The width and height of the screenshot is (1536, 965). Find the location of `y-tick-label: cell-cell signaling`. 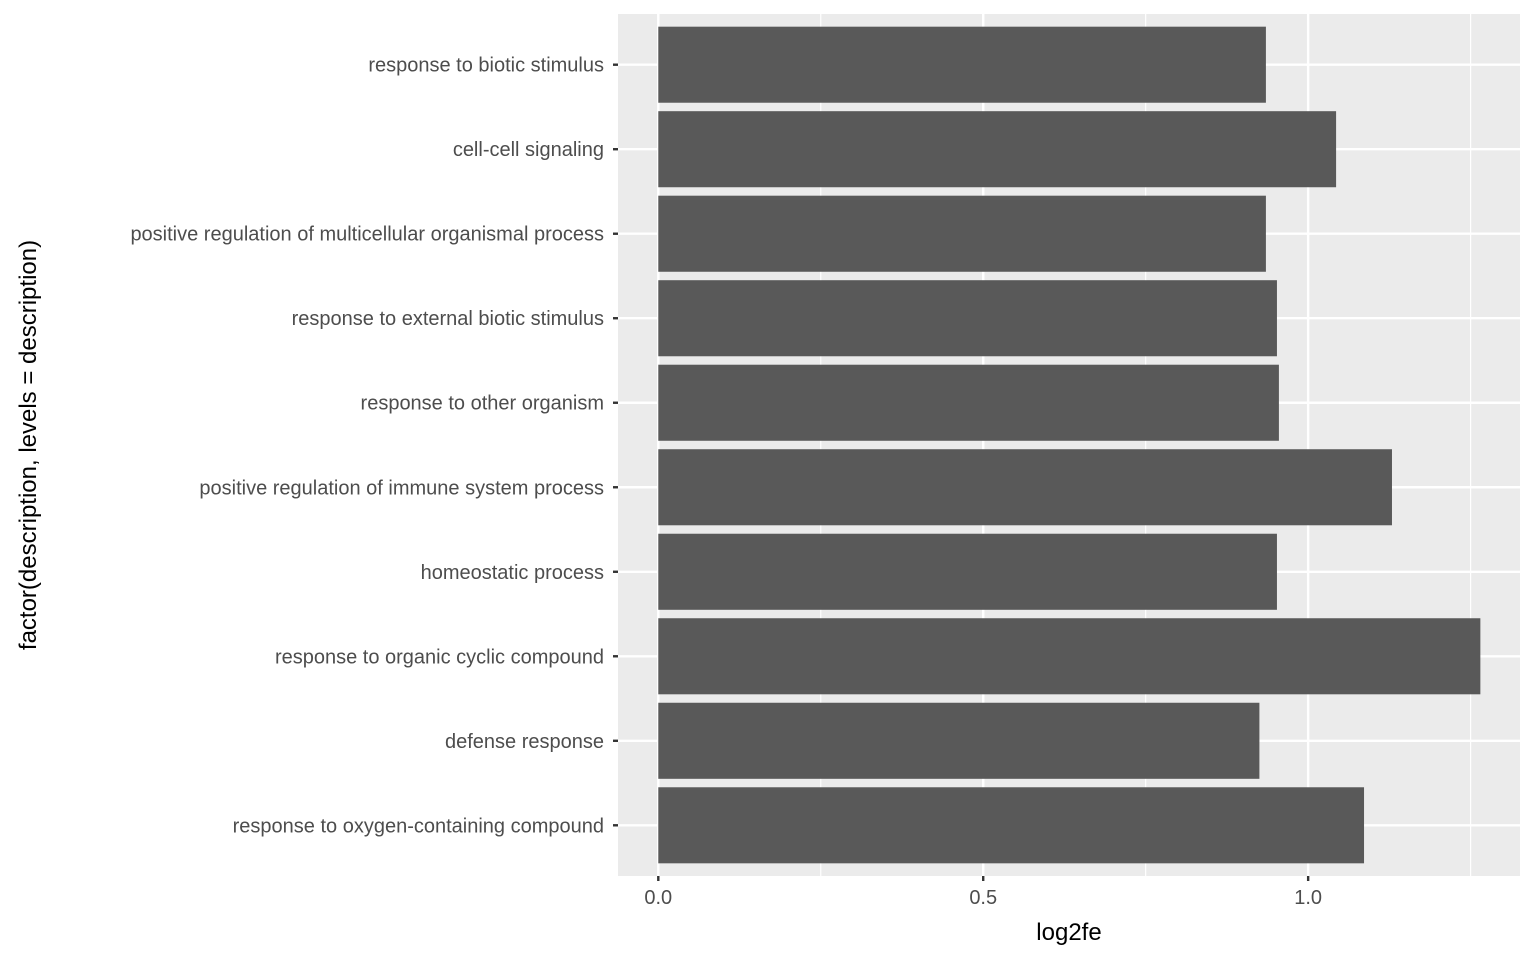

y-tick-label: cell-cell signaling is located at coordinates (528, 150).